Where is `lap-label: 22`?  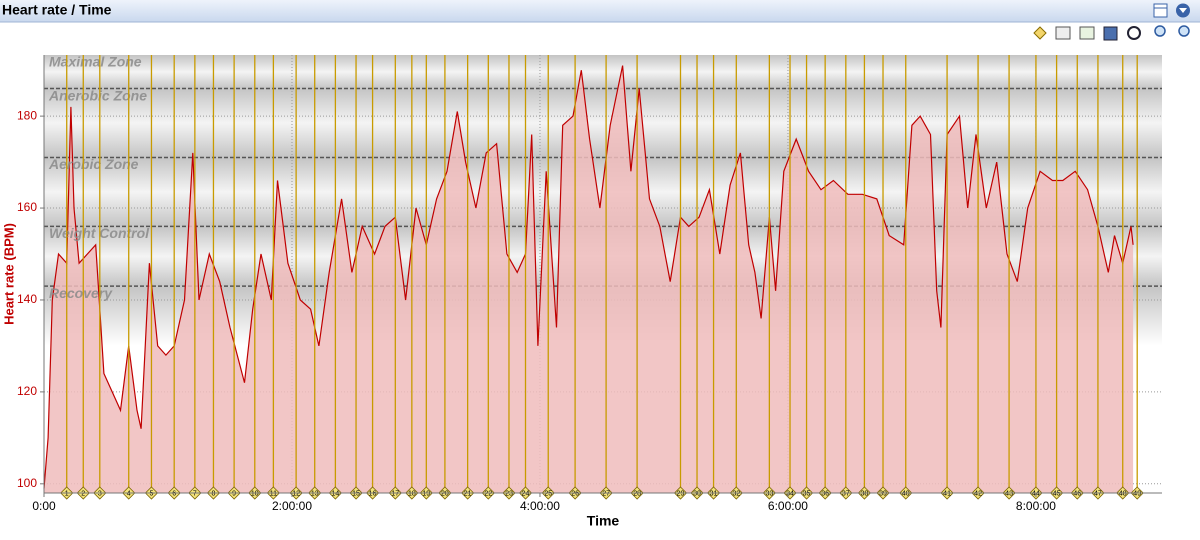 lap-label: 22 is located at coordinates (488, 493).